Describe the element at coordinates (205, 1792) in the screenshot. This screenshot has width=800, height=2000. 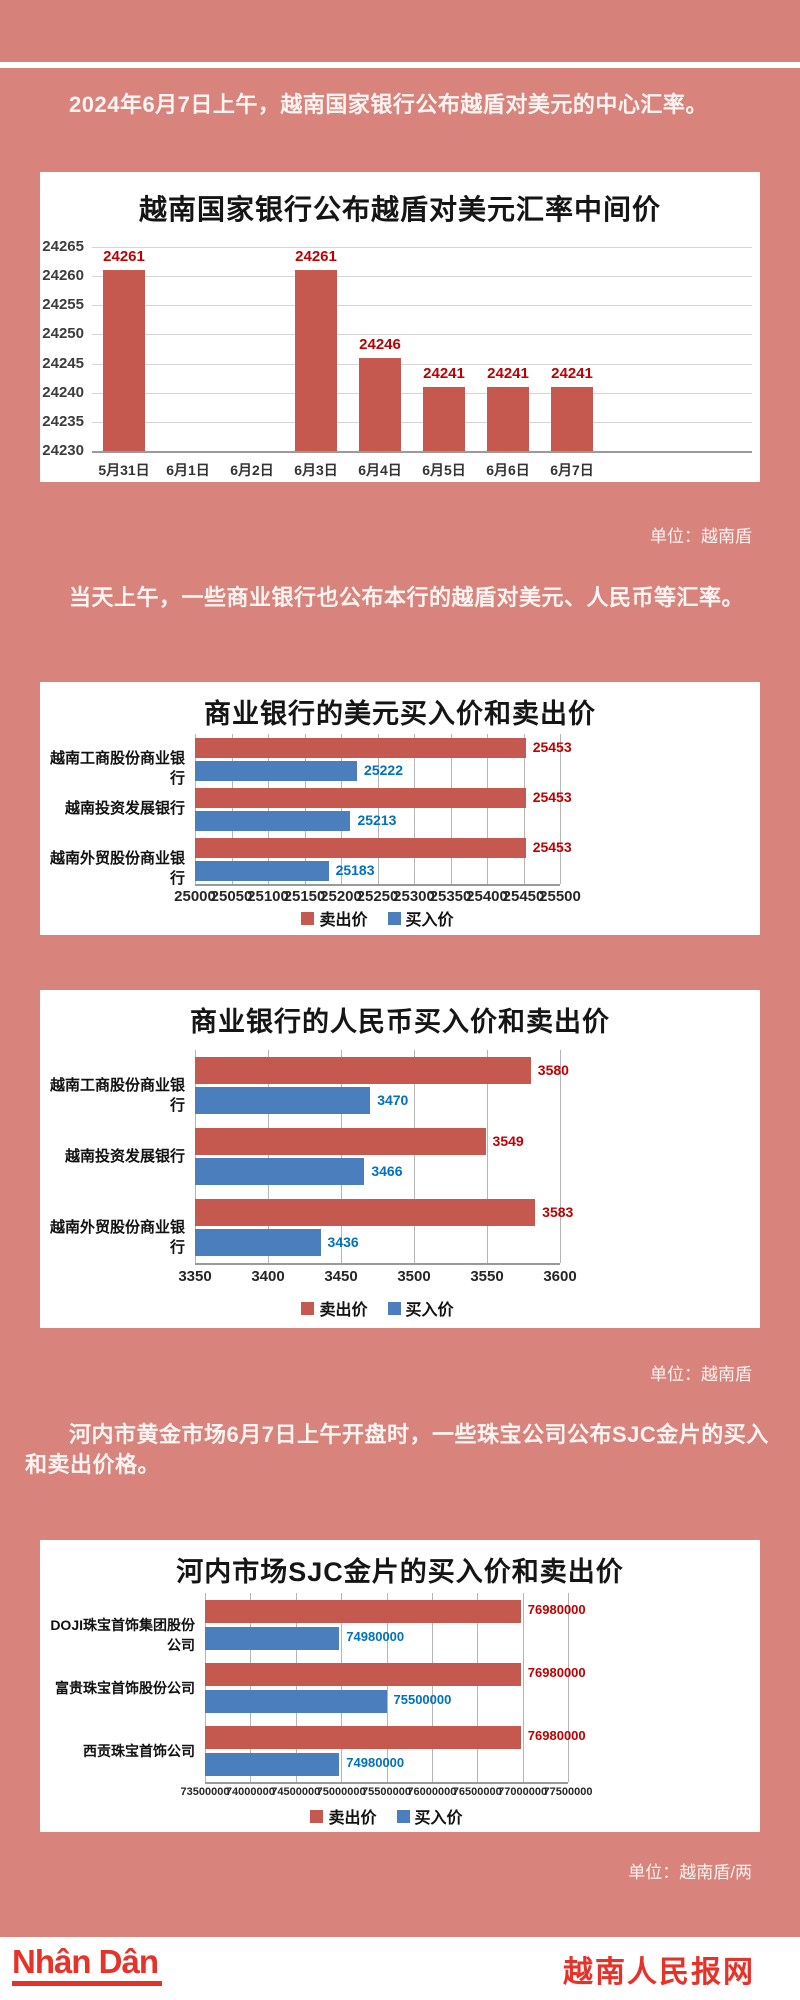
I see `x-tick-label: 73500000` at that location.